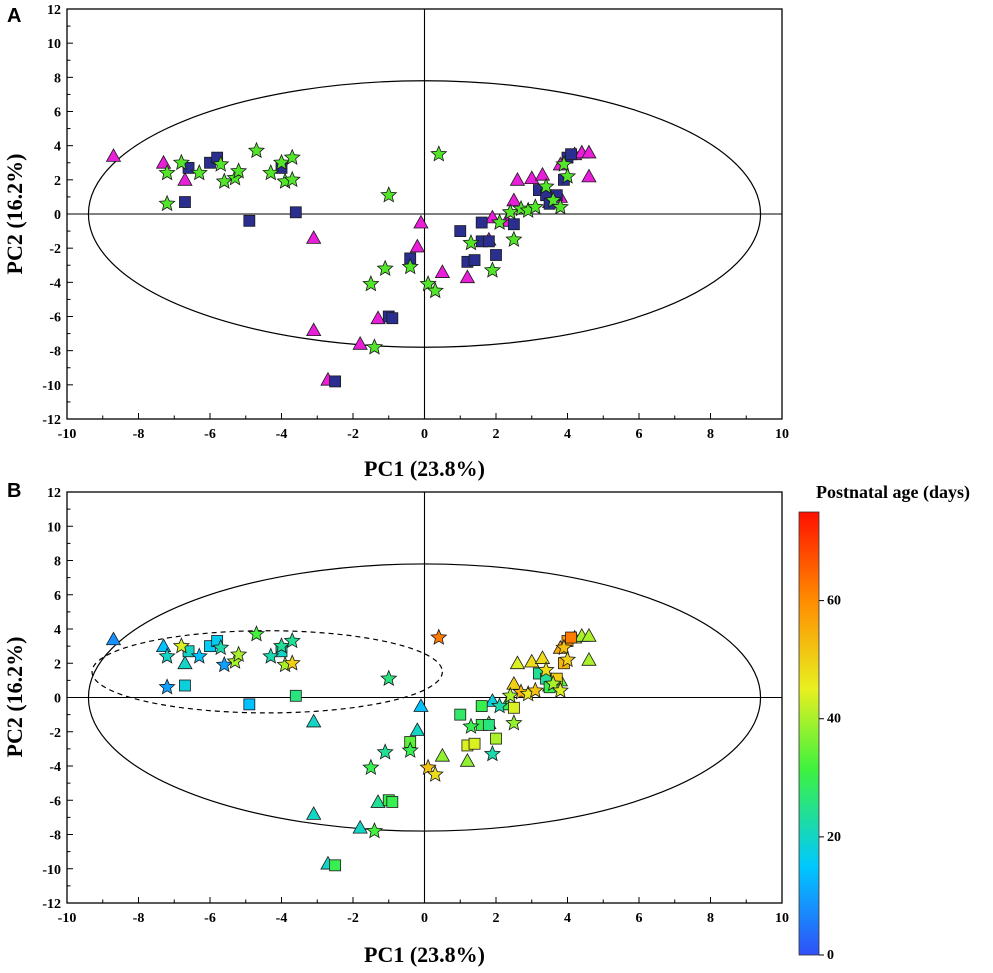  I want to click on panel-a-points, so click(351, 264).